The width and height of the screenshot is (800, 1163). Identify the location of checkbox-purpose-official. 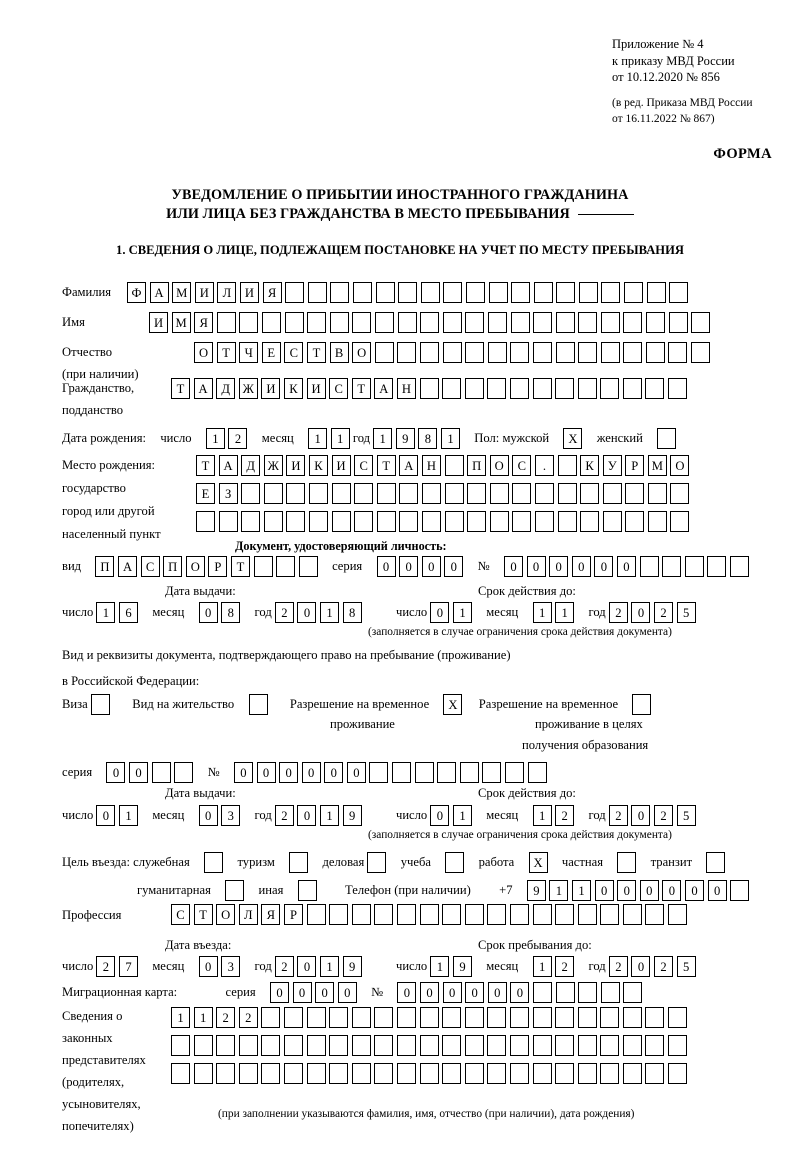
(214, 862).